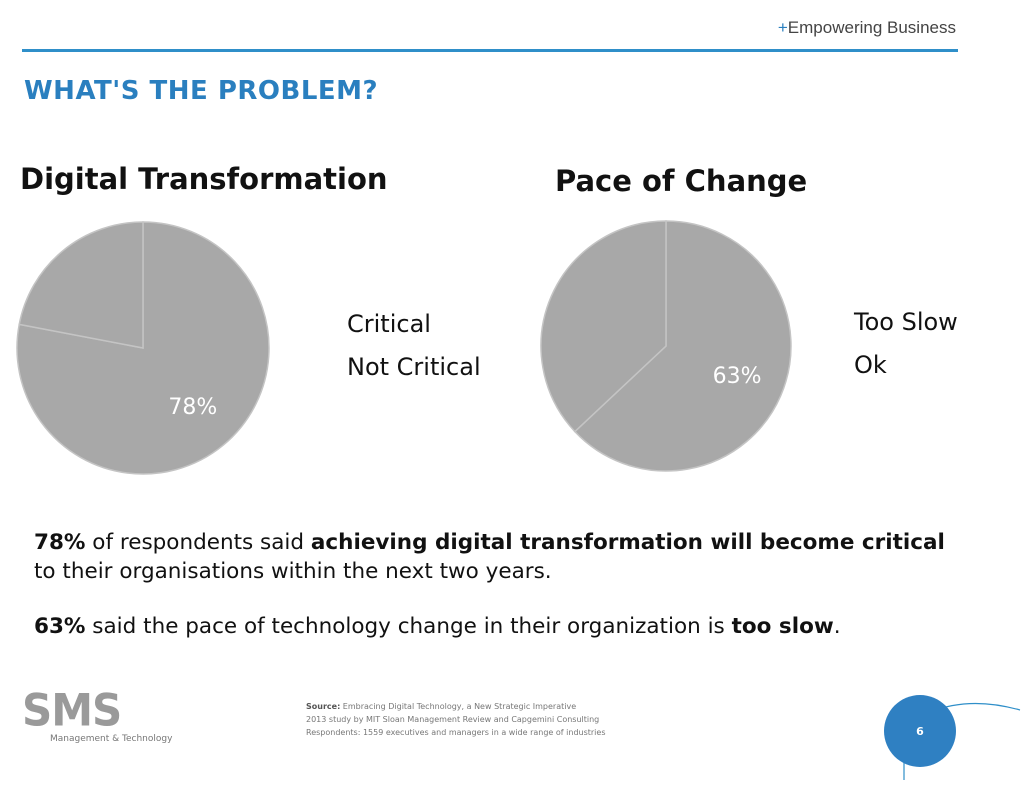  I want to click on company-logo: SMS Management & Technology, so click(97, 714).